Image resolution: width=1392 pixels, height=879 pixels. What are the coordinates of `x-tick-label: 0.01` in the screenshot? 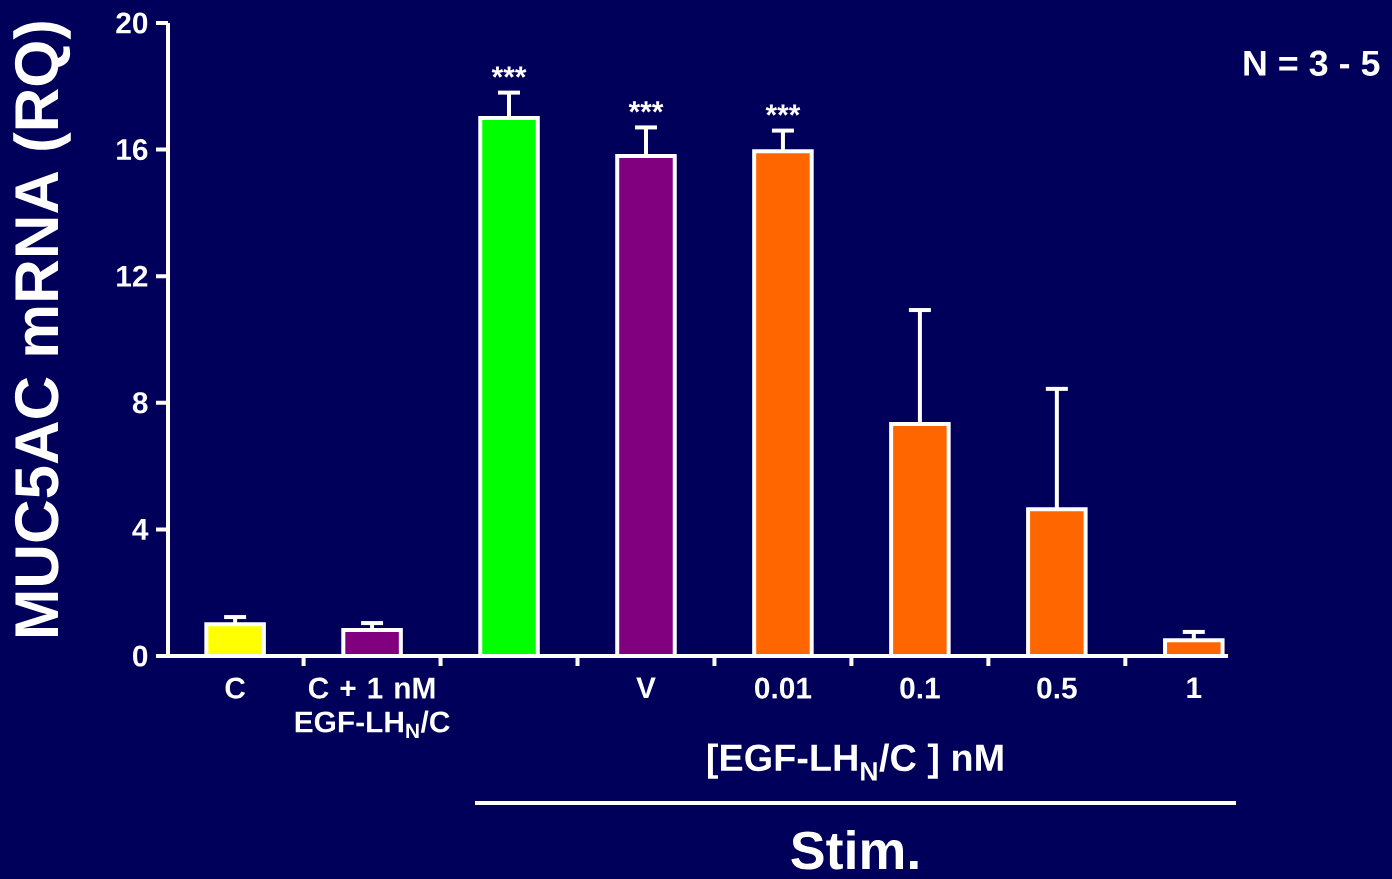 It's located at (783, 688).